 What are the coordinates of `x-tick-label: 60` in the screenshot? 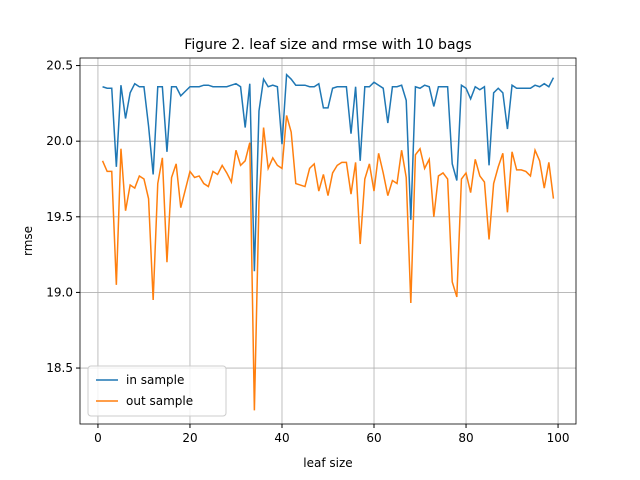 It's located at (373, 438).